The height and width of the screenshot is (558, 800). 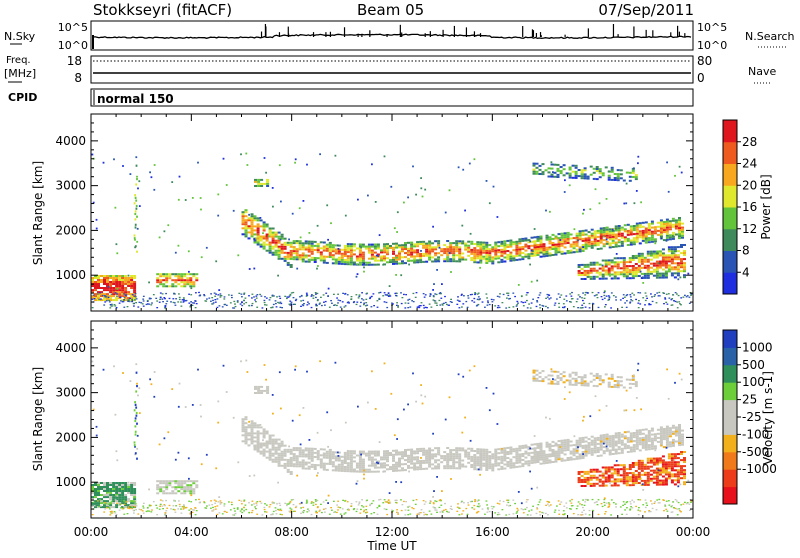 I want to click on noise-spikes, so click(x=389, y=36).